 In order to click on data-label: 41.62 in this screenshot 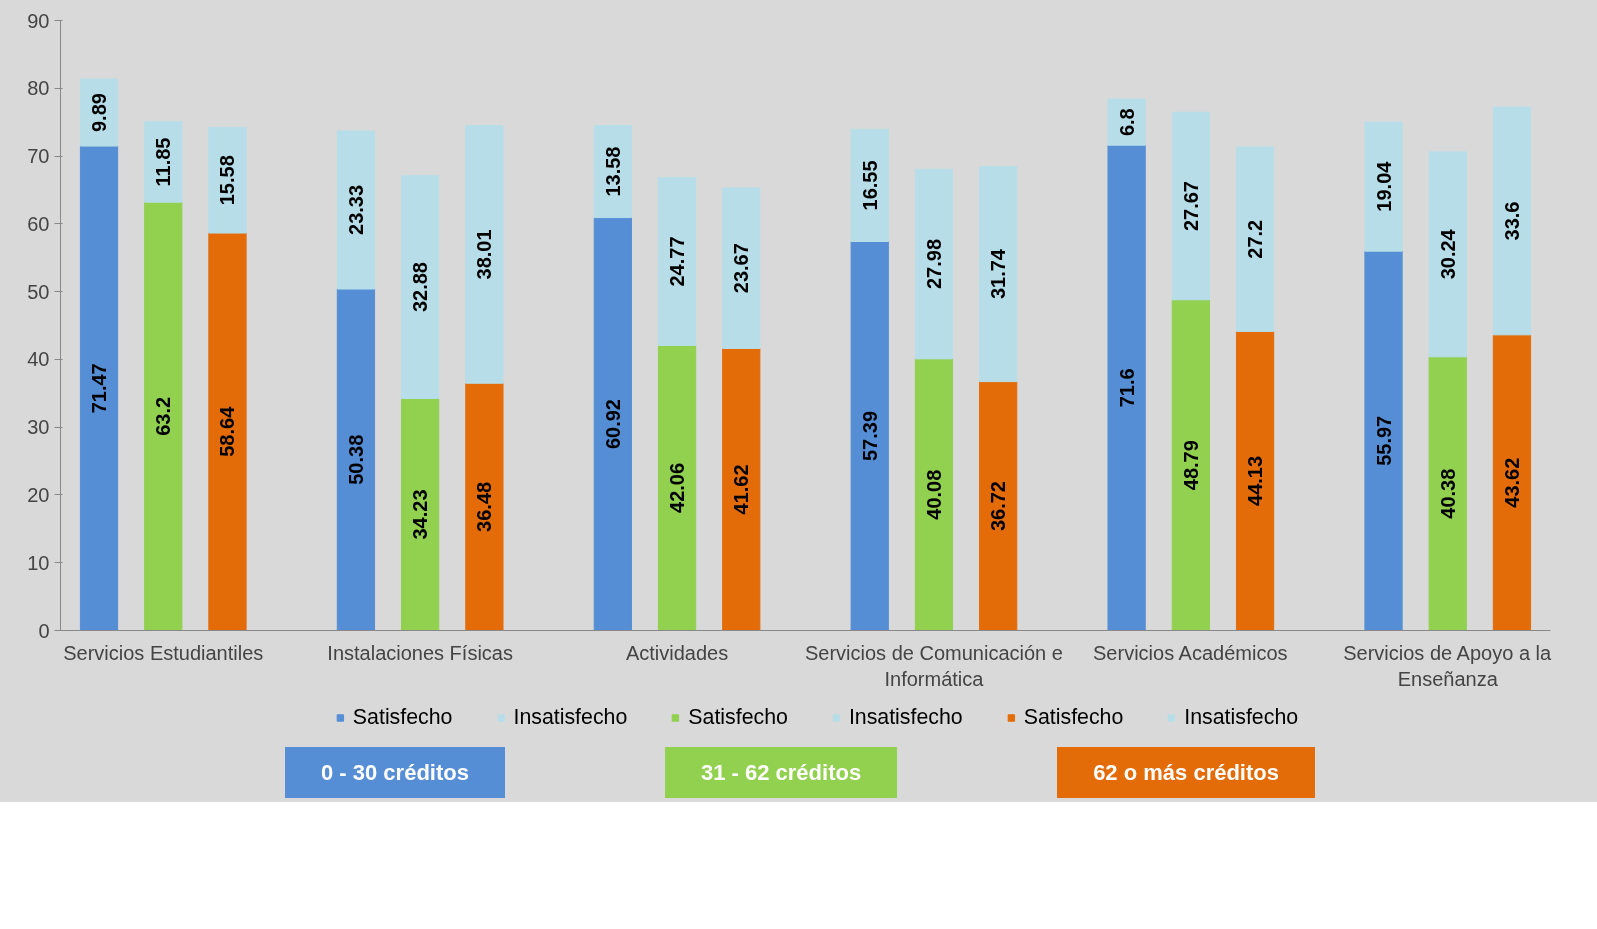, I will do `click(741, 489)`.